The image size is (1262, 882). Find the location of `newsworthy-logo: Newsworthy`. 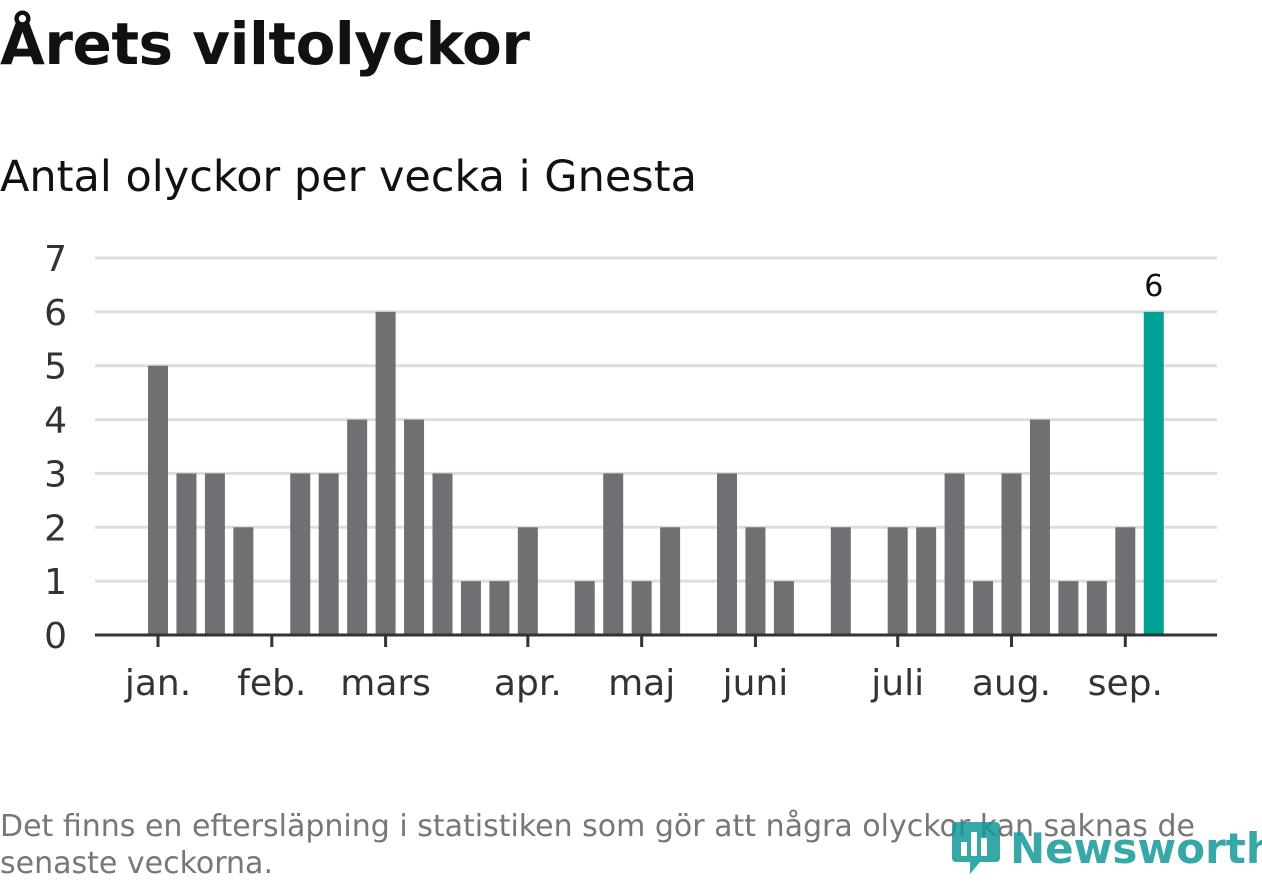

newsworthy-logo: Newsworthy is located at coordinates (1106, 848).